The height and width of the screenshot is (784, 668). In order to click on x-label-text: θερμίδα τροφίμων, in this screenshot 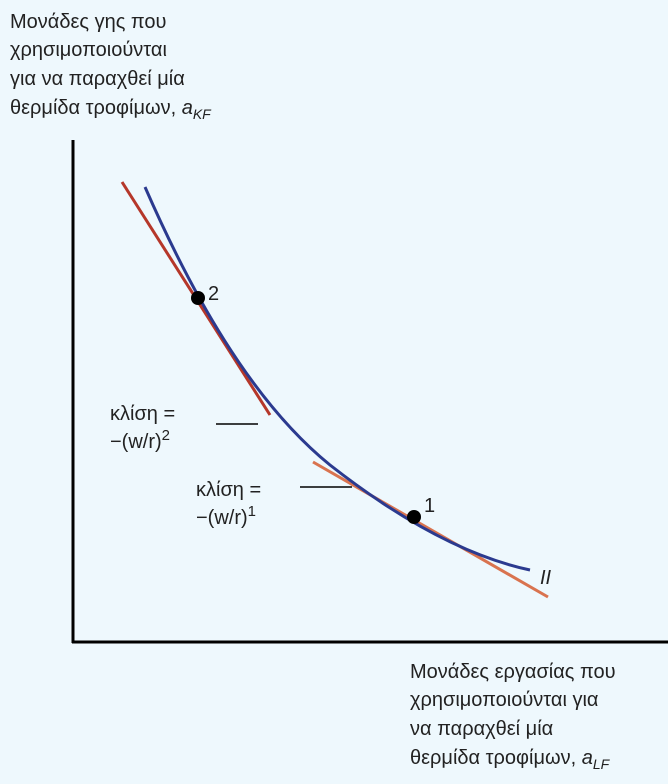, I will do `click(496, 758)`.